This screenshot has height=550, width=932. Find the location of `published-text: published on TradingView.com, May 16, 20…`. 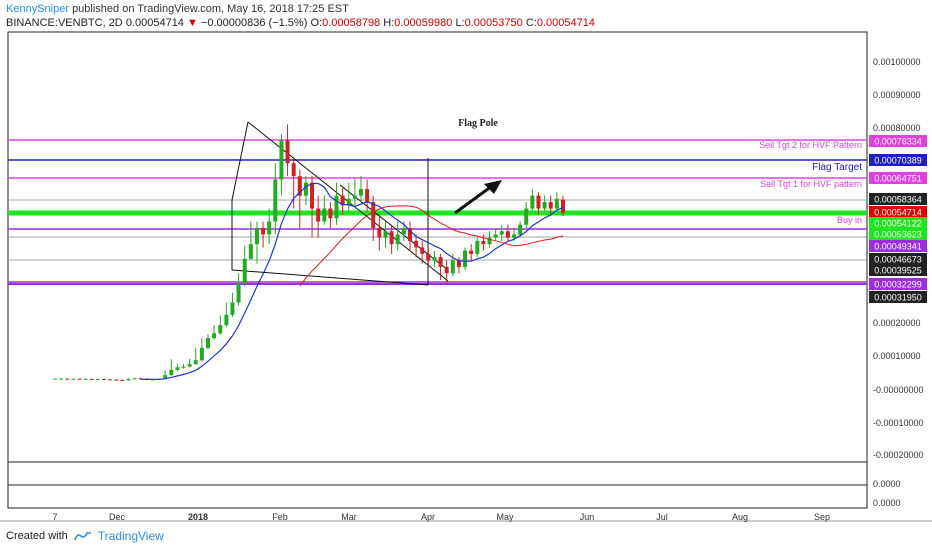

published-text: published on TradingView.com, May 16, 20… is located at coordinates (210, 9).